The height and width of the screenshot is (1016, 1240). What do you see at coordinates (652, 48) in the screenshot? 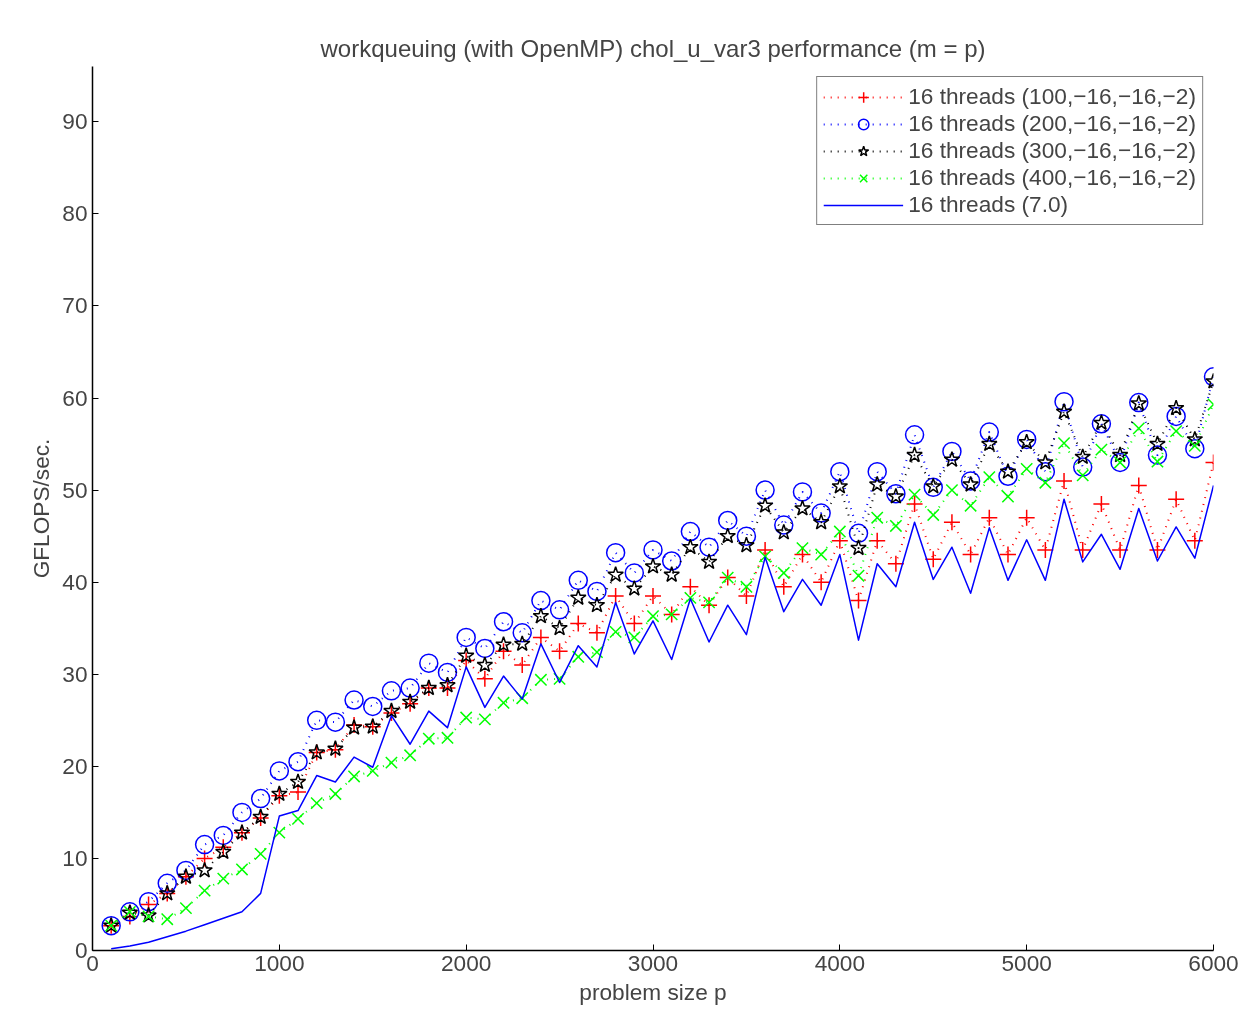
I see `chart-title: workqueuing (with OpenMP) chol_u_var3 performance (m = p)` at bounding box center [652, 48].